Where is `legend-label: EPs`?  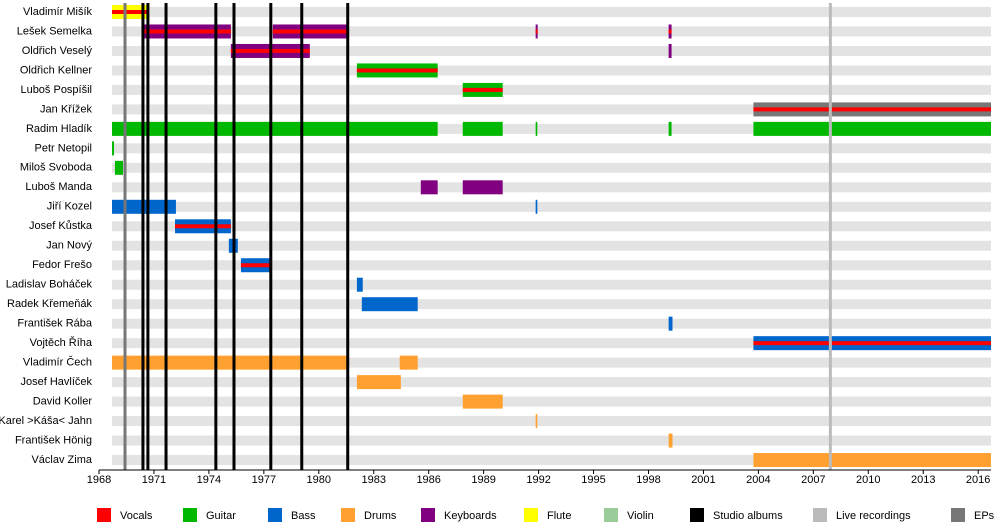
legend-label: EPs is located at coordinates (984, 516).